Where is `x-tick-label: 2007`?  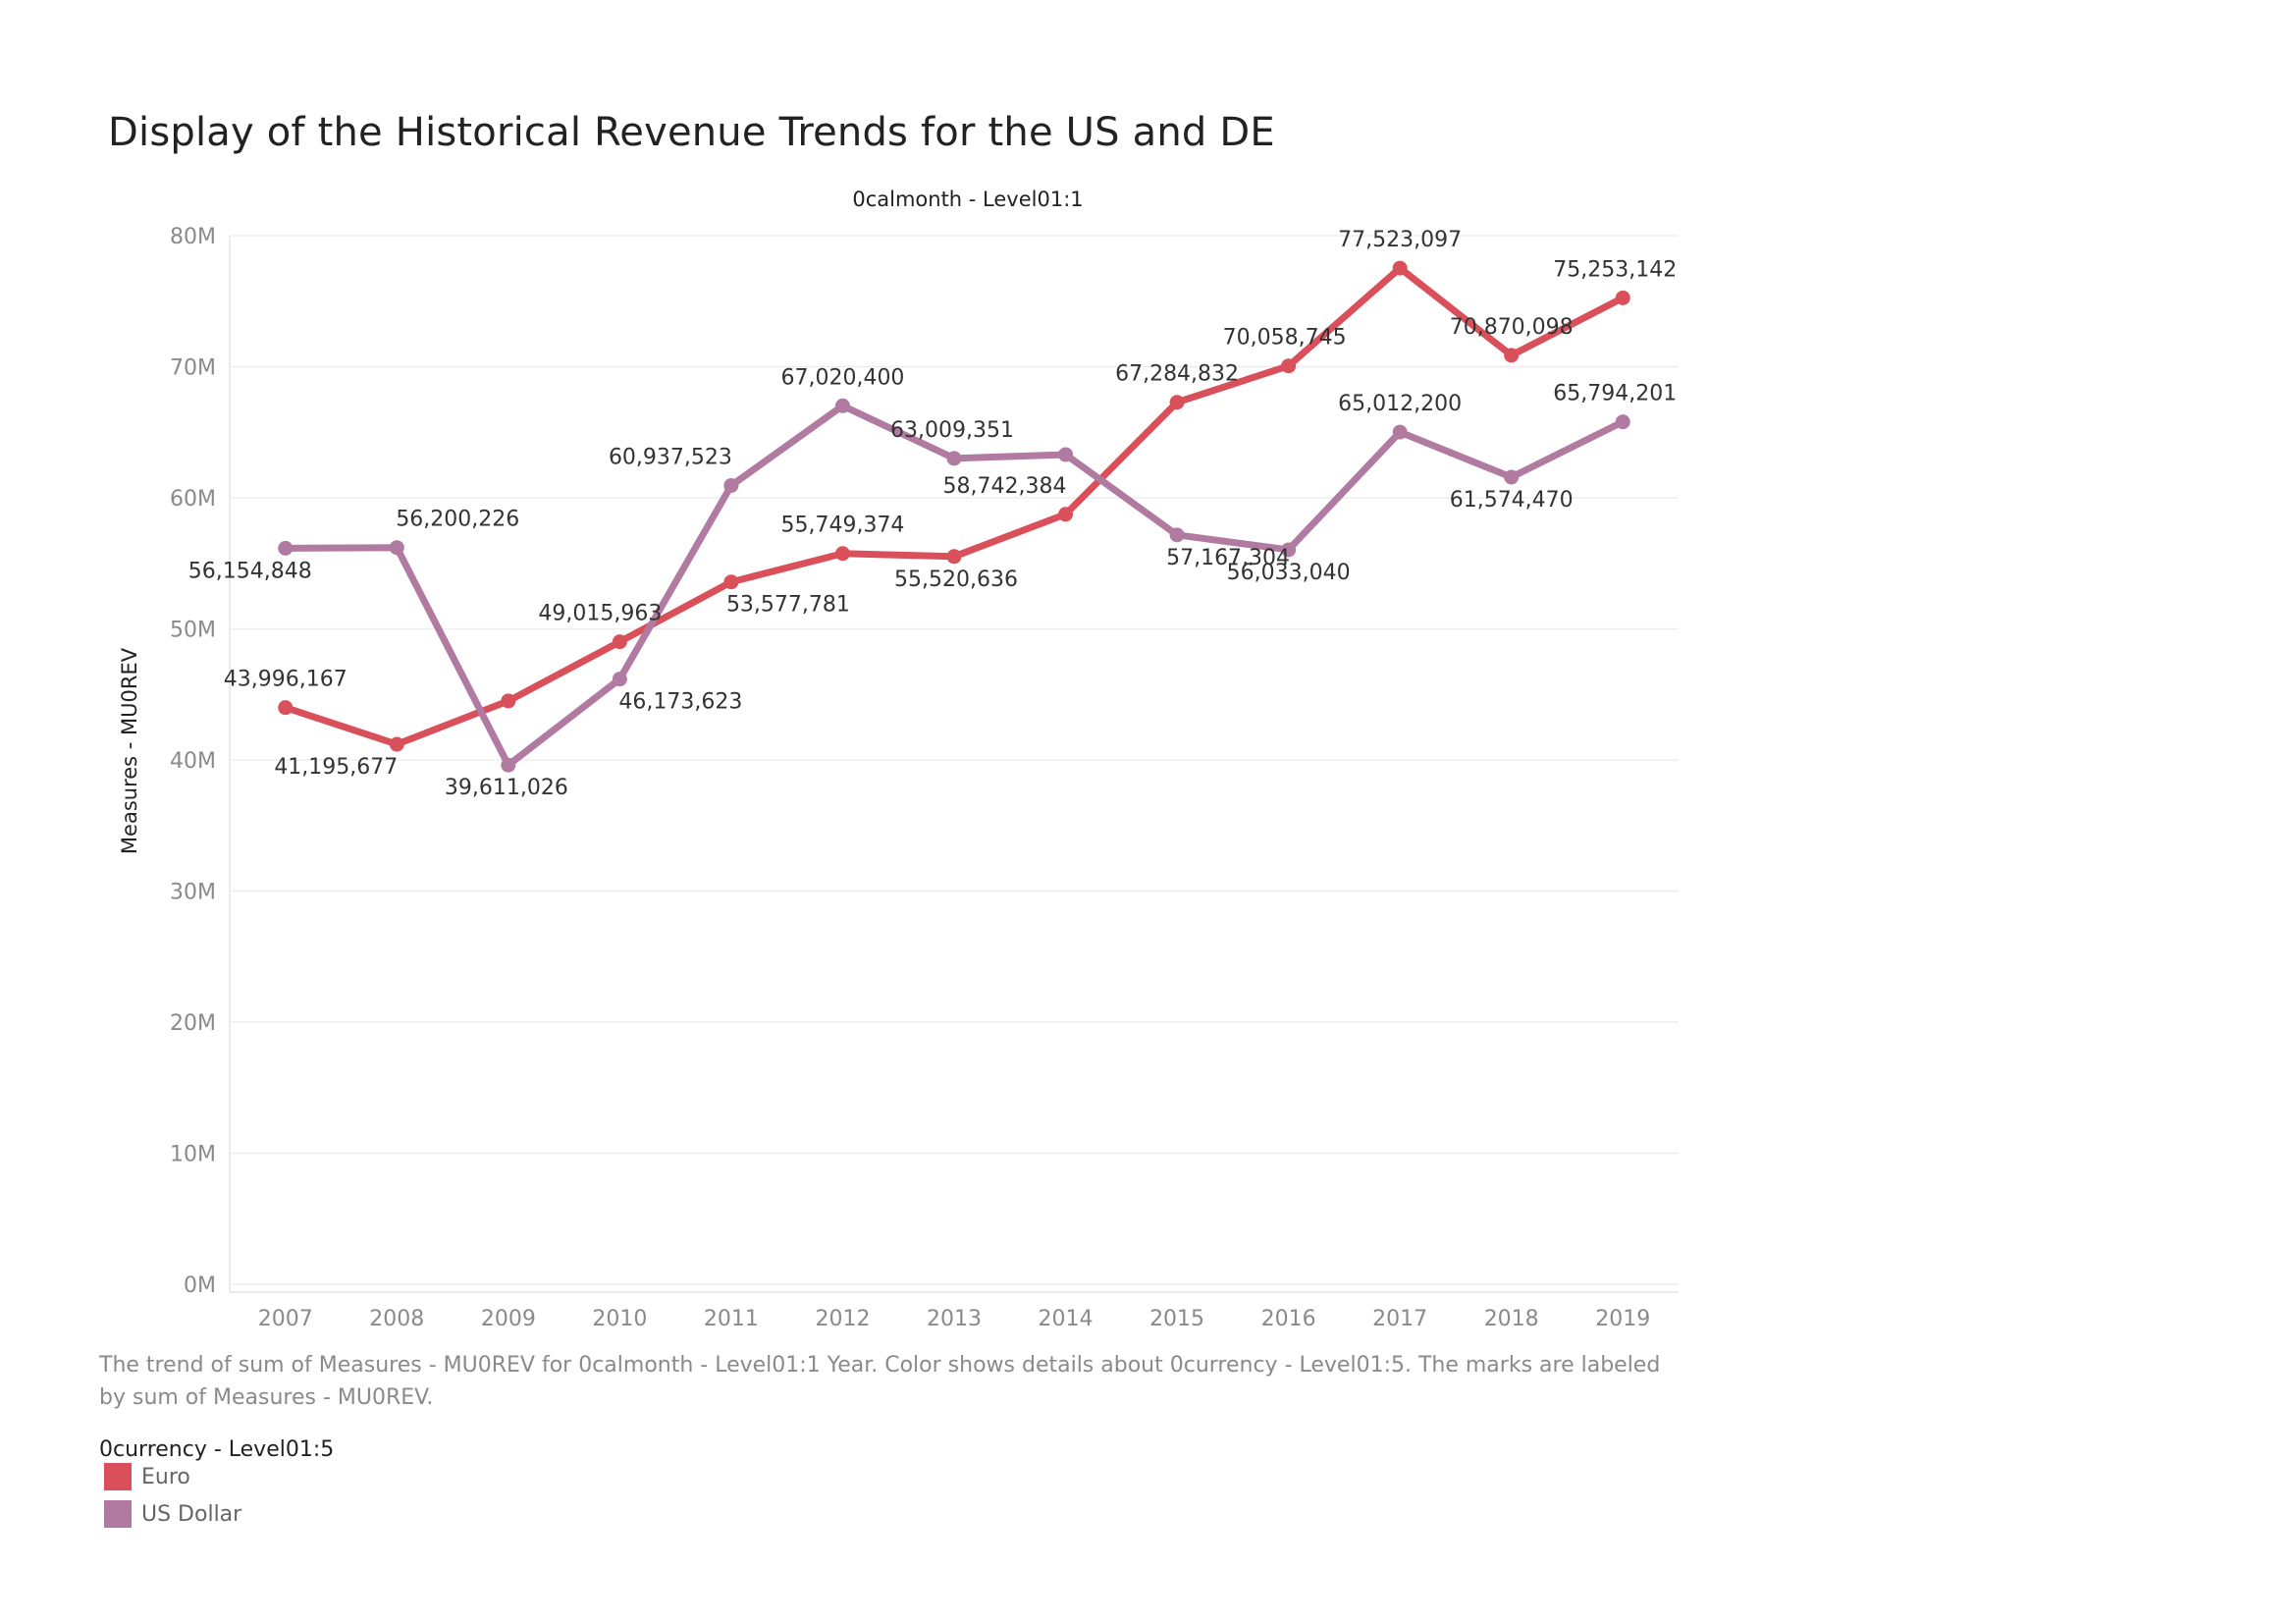
x-tick-label: 2007 is located at coordinates (285, 1319).